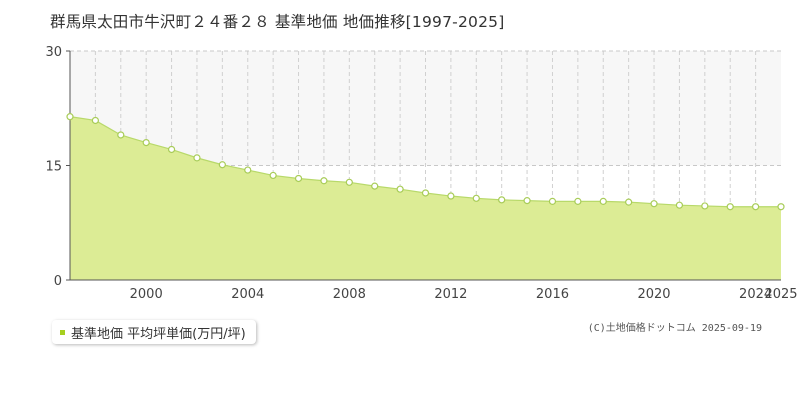 This screenshot has height=400, width=800. I want to click on legend: 基準地価 平均坪単価(万円/坪), so click(154, 332).